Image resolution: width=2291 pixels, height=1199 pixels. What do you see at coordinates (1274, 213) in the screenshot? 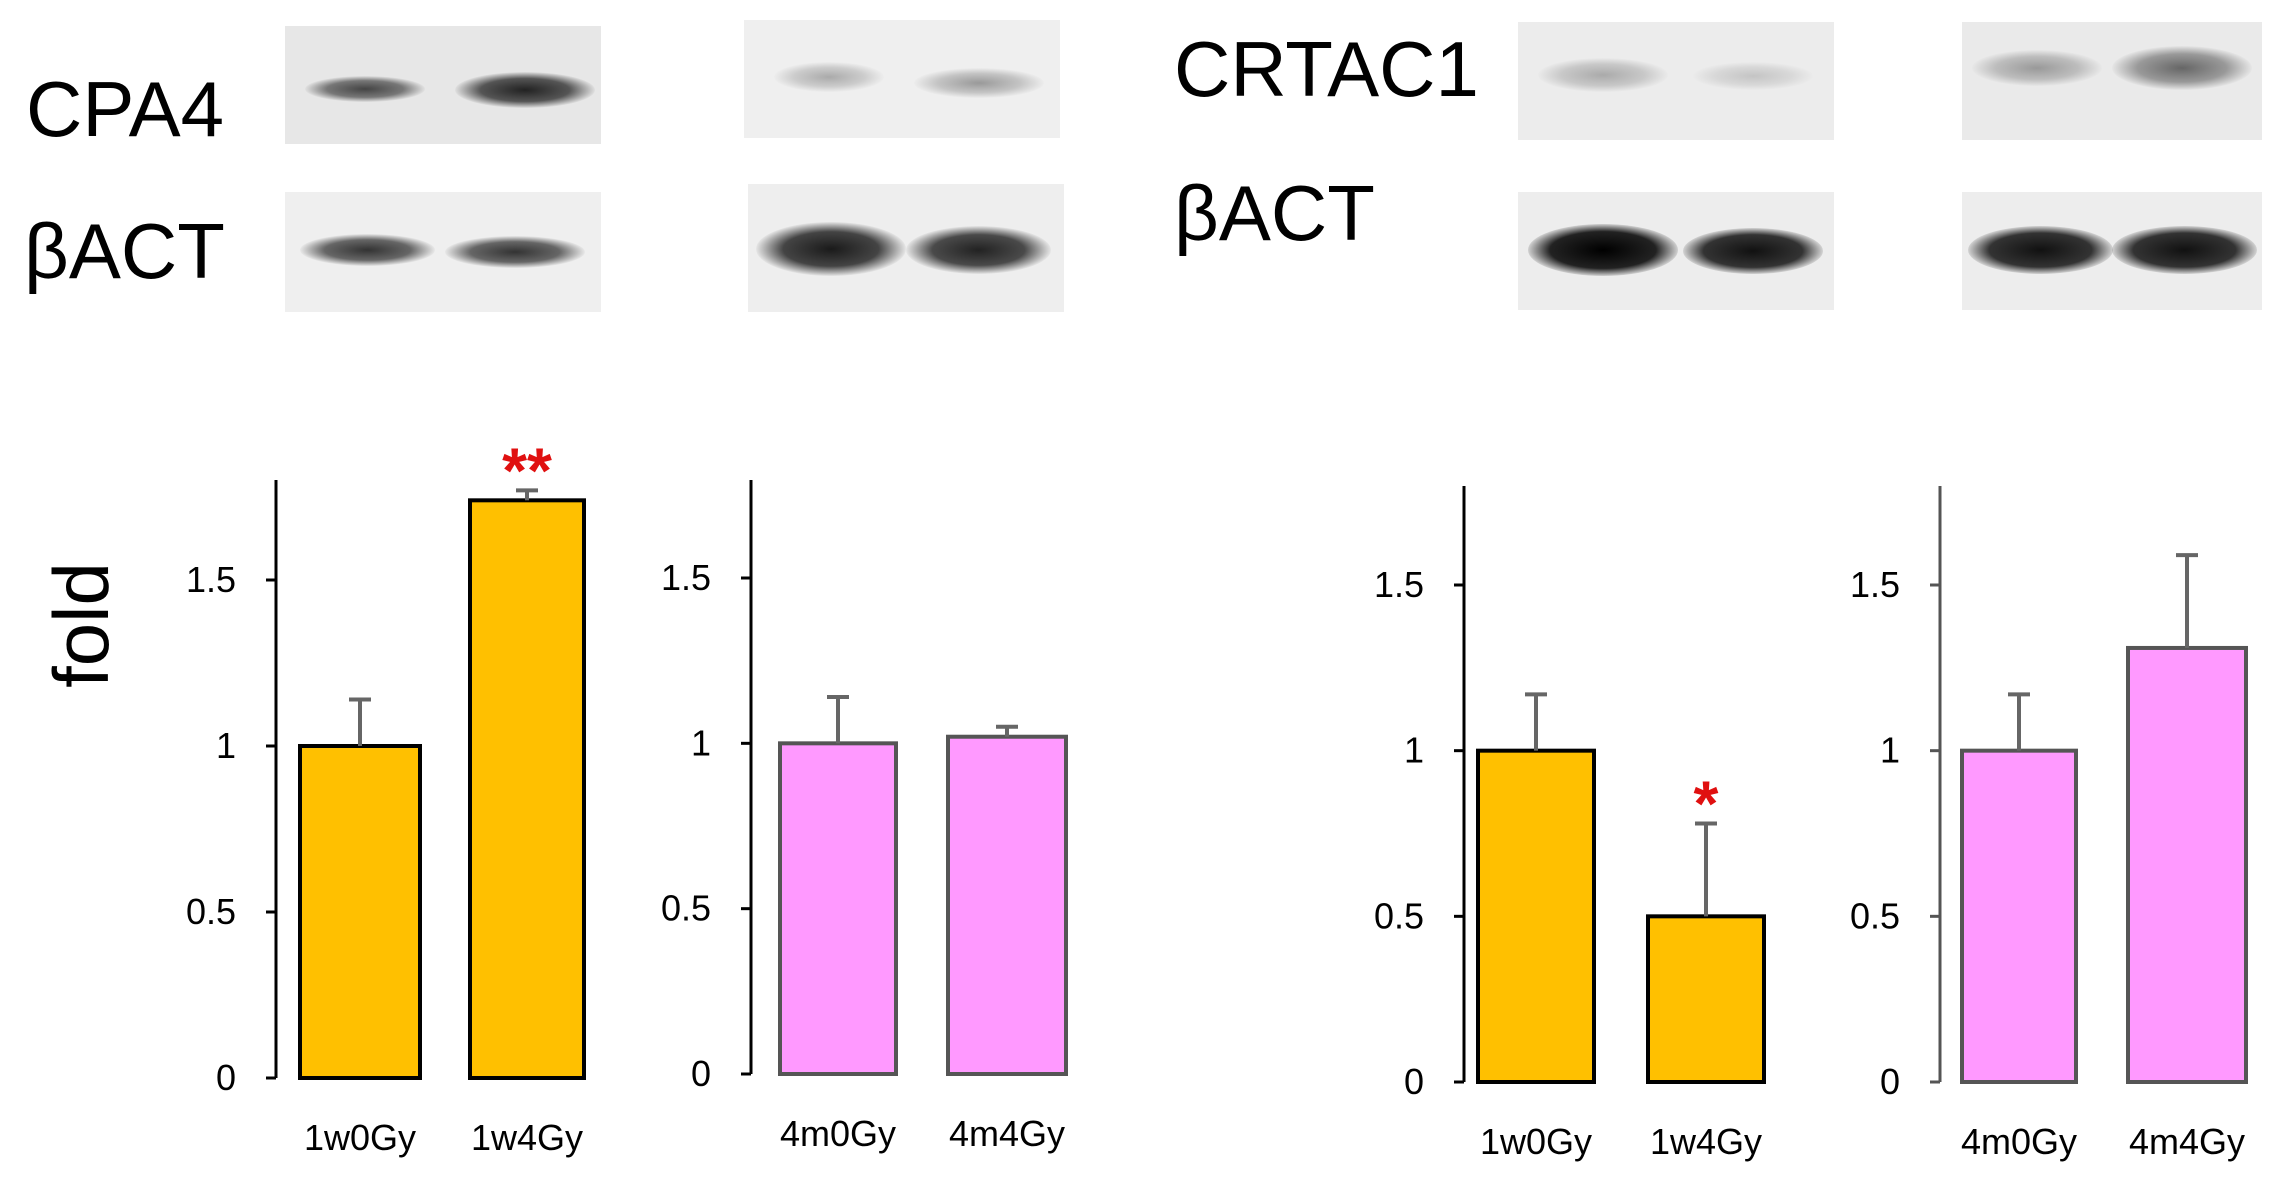
I see `blot-label-bact-right: βACT` at bounding box center [1274, 213].